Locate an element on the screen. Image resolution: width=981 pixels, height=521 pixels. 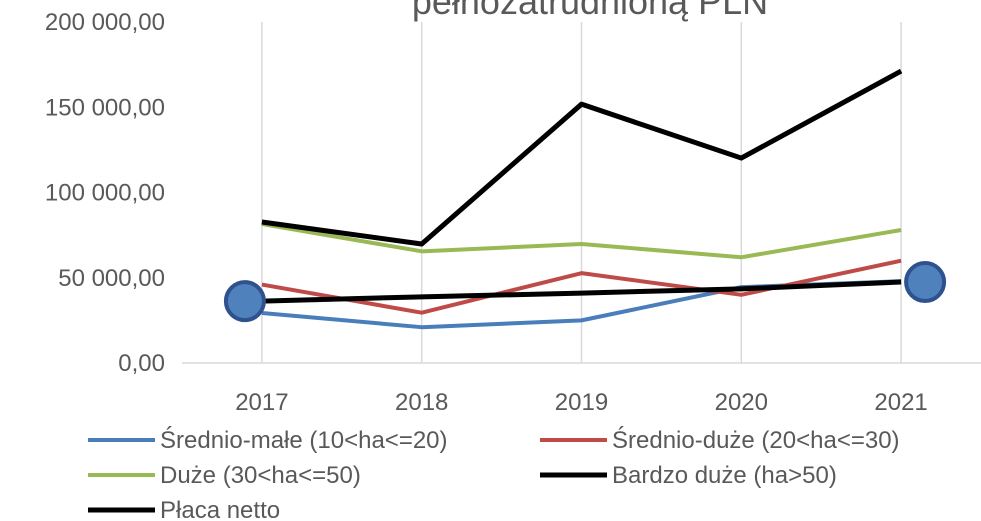
y-tick-label: 200 000,00 is located at coordinates (105, 22).